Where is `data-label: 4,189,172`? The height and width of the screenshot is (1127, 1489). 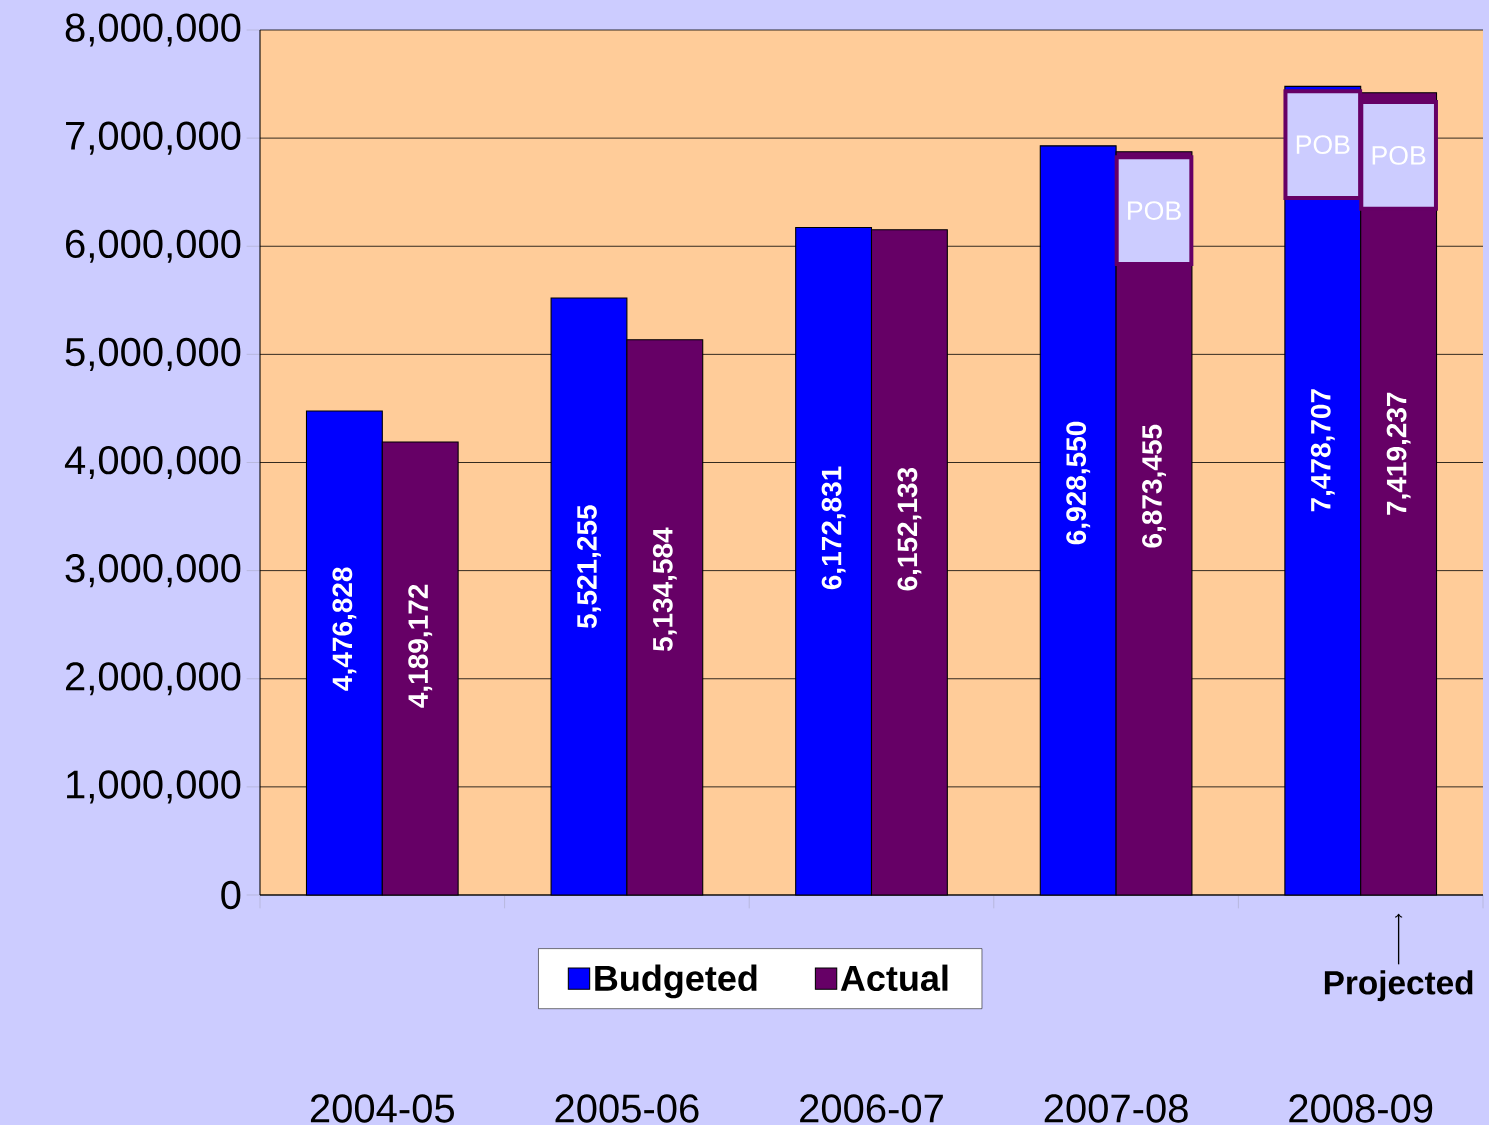
data-label: 4,189,172 is located at coordinates (420, 646).